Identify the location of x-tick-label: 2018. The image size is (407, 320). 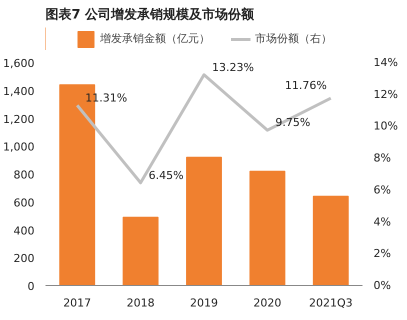
(140, 303).